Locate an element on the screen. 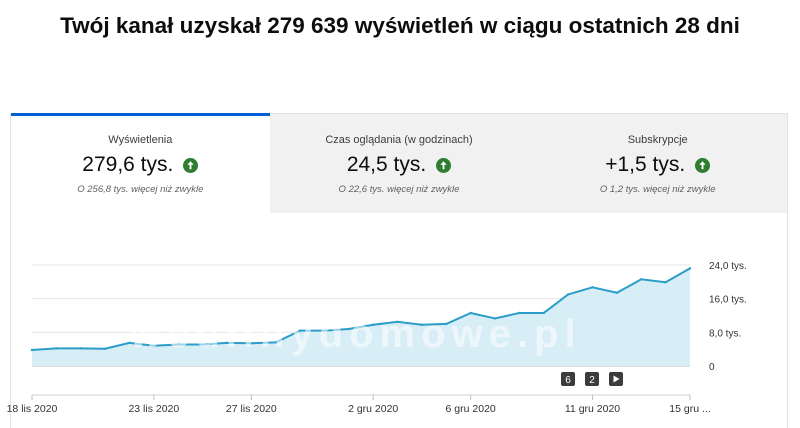  play-icon is located at coordinates (616, 379).